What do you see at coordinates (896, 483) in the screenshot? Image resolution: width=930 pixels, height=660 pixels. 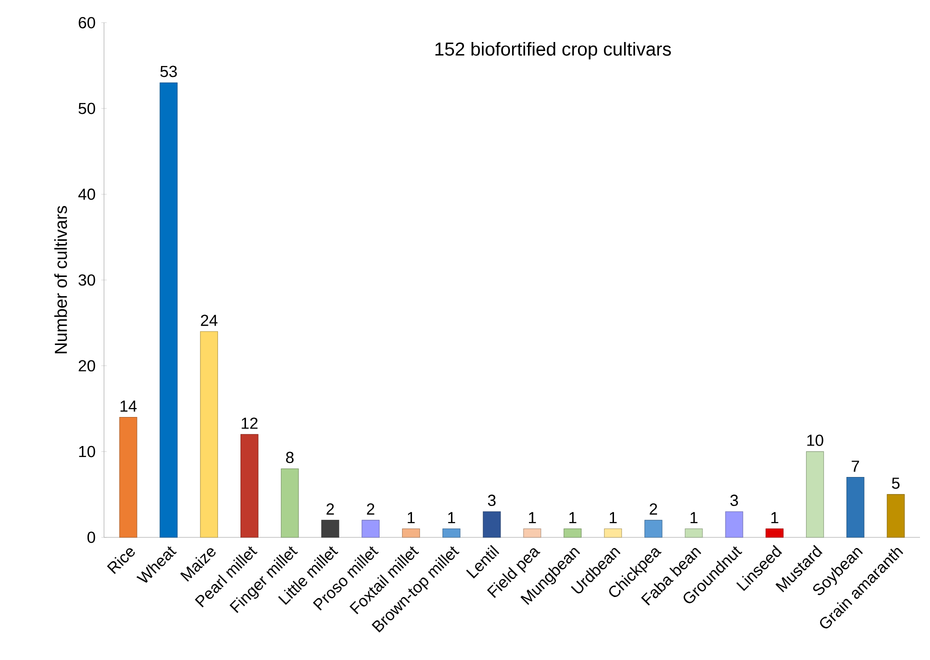 I see `data-label: 5` at bounding box center [896, 483].